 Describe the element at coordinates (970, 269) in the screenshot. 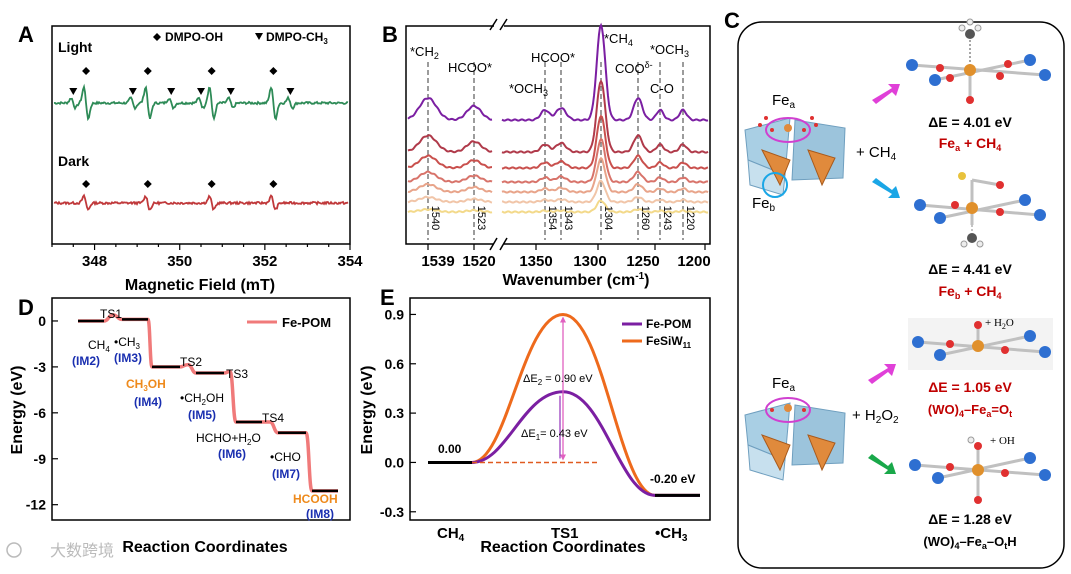

I see `energy-2: ΔE = 4.41 eV` at that location.